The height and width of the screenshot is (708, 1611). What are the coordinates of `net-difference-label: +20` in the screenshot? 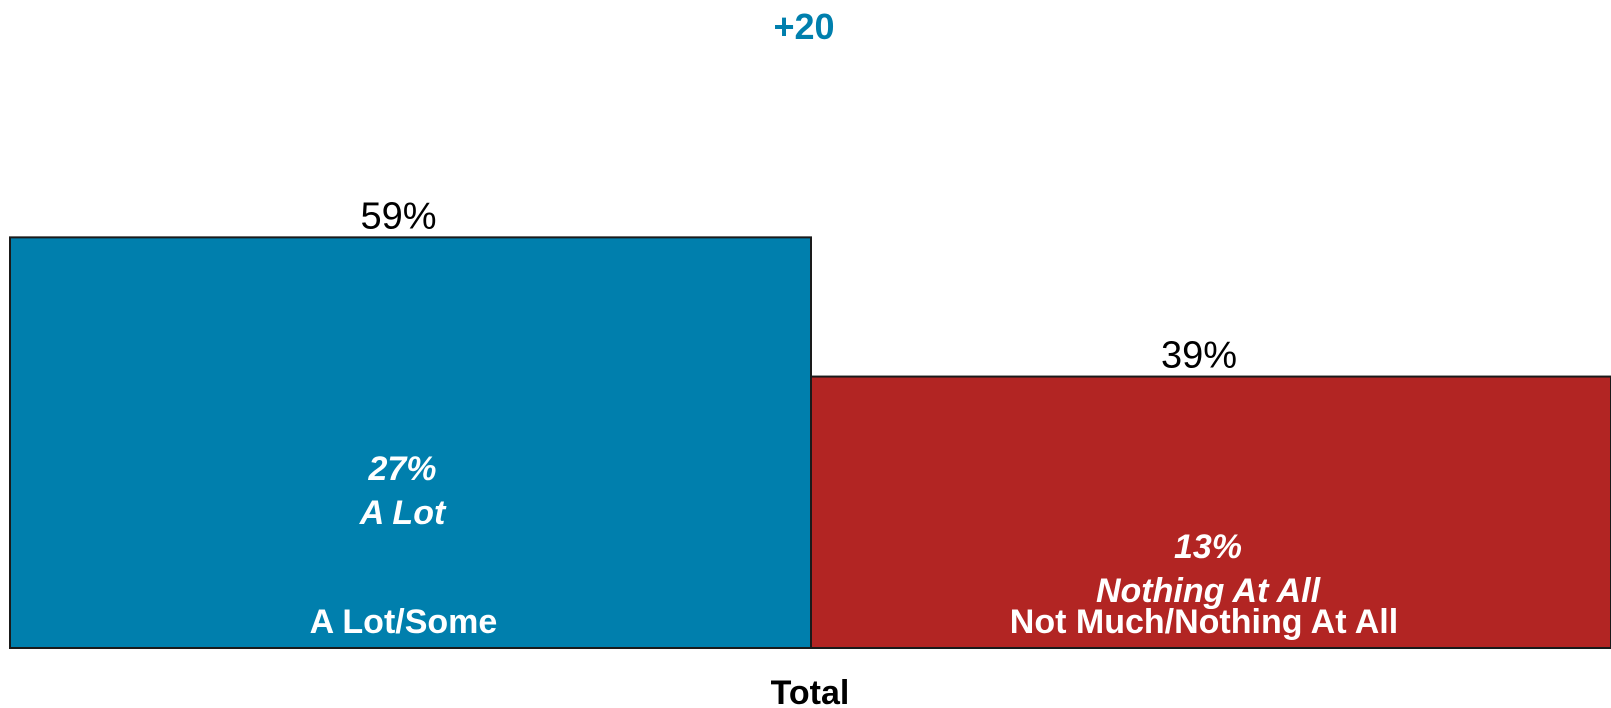 It's located at (803, 26).